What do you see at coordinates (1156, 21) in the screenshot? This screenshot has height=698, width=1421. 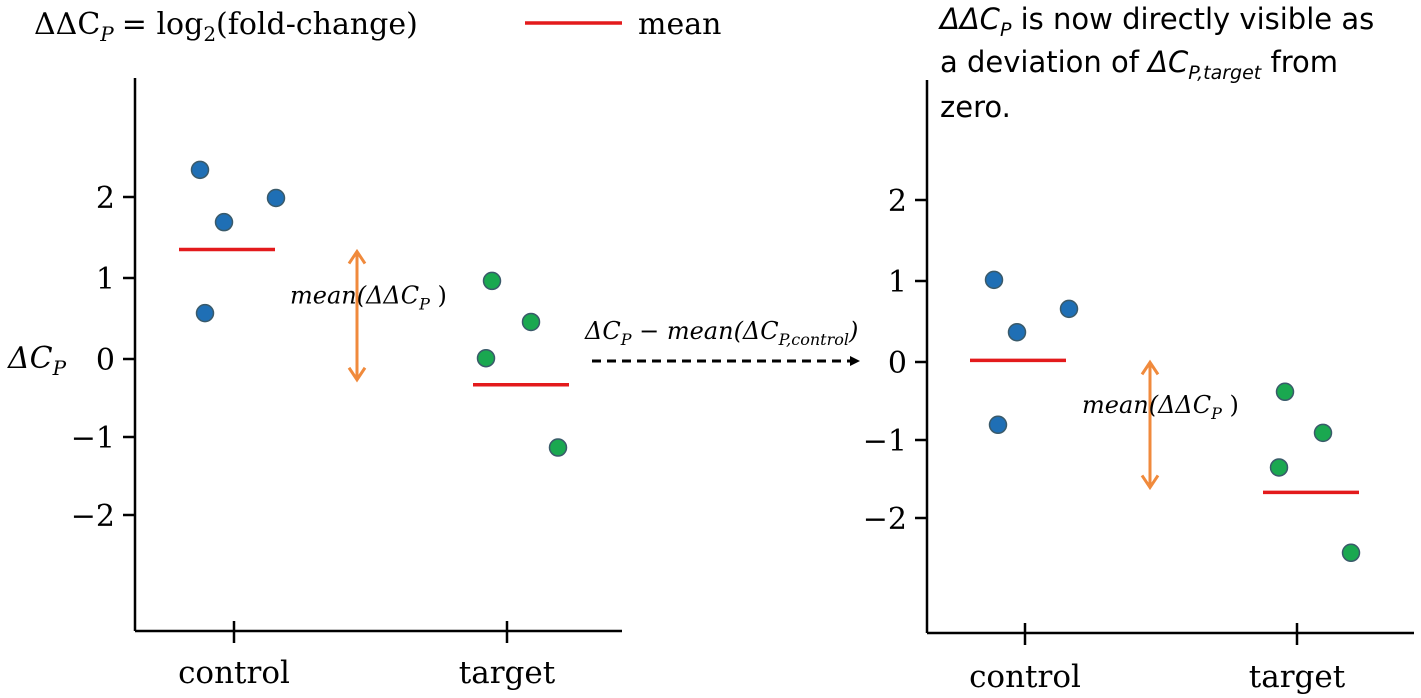 I see `note-line-1: ΔΔCP is now directly visible as` at bounding box center [1156, 21].